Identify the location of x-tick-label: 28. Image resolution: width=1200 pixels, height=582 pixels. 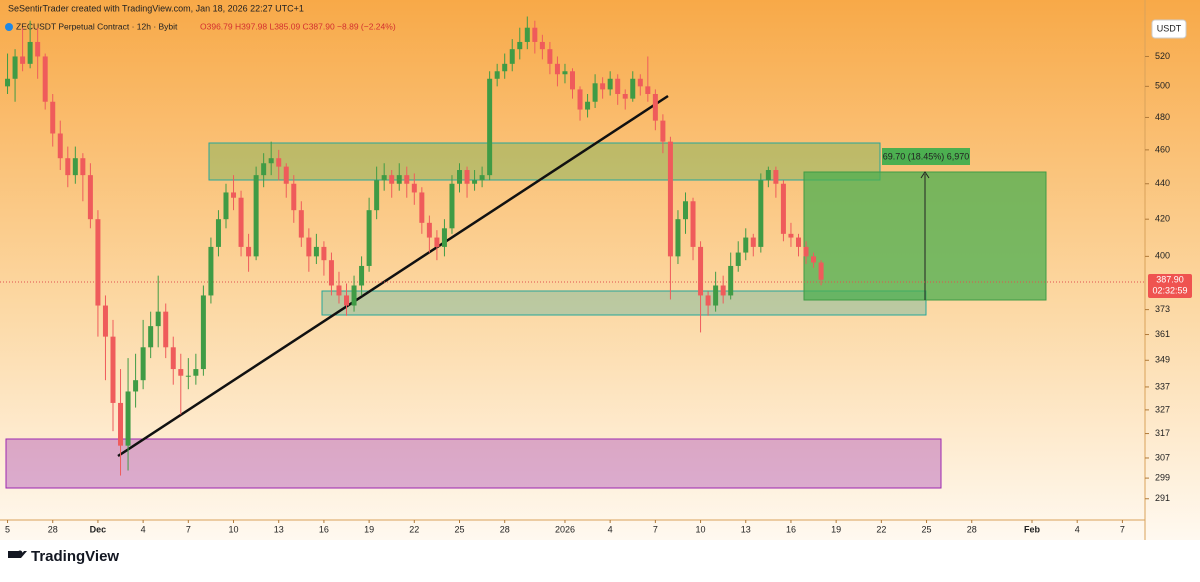
(972, 529).